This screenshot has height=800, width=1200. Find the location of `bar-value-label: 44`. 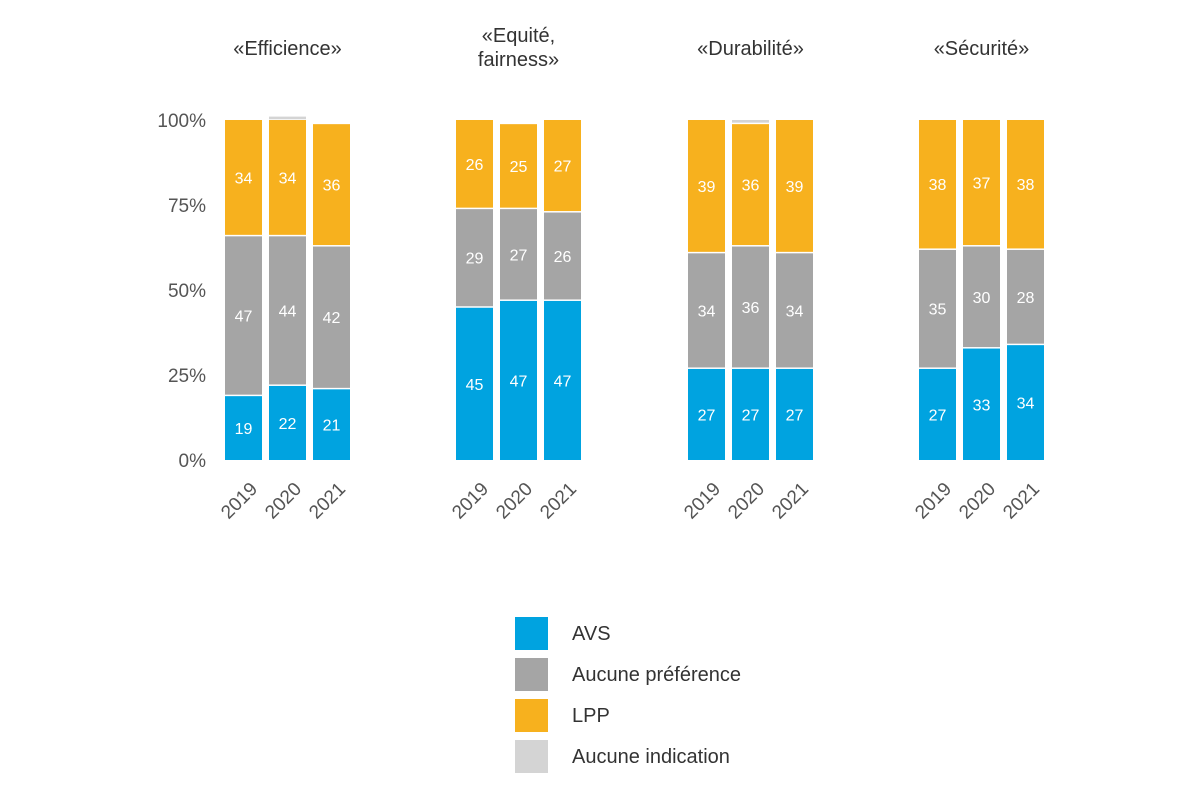

bar-value-label: 44 is located at coordinates (288, 311).